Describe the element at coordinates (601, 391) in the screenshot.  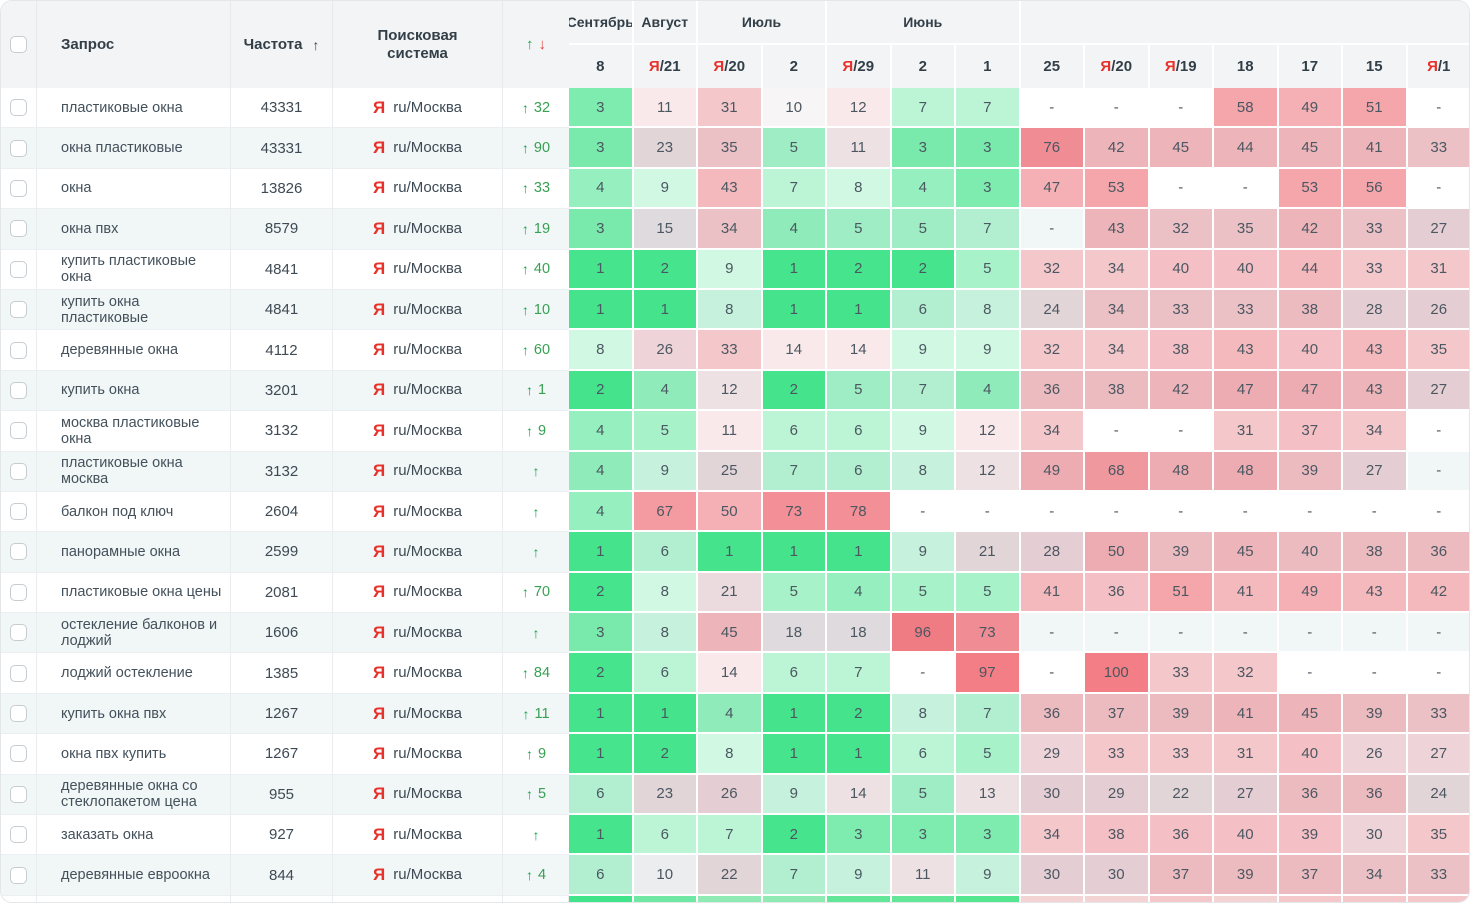
I see `position-cell: 2` at that location.